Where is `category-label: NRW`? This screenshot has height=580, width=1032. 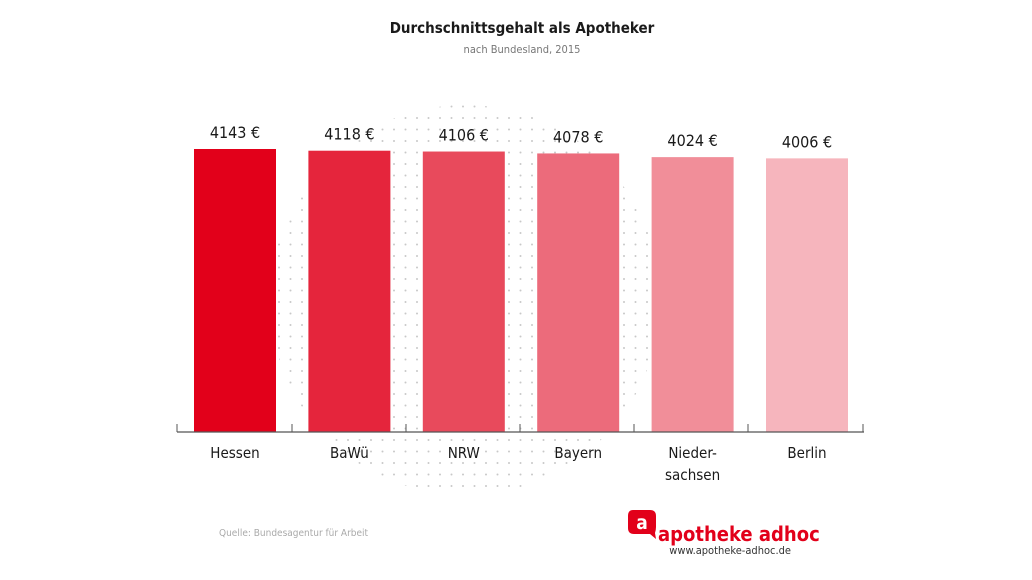
category-label: NRW is located at coordinates (464, 453).